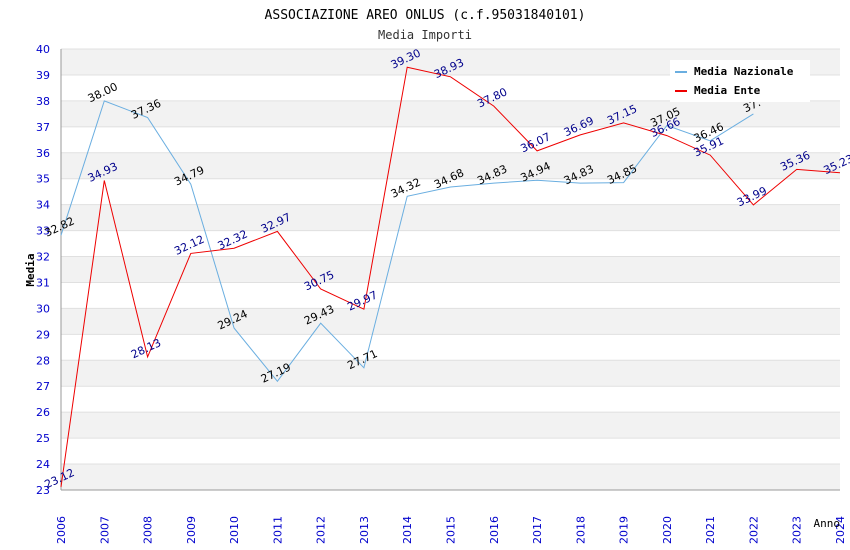  I want to click on x-axis-label: Anno, so click(827, 523).